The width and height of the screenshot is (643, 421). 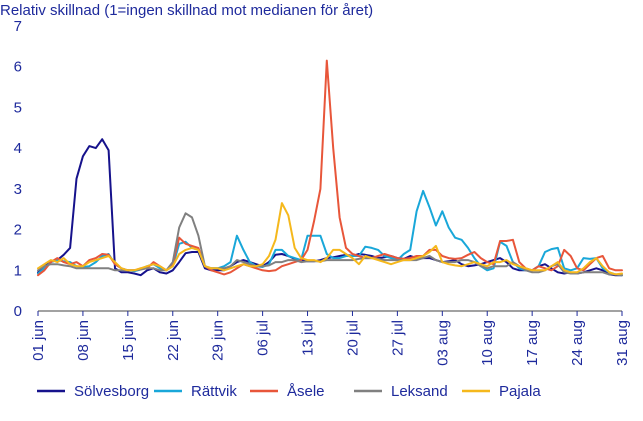 What do you see at coordinates (18, 169) in the screenshot?
I see `y-axis: 0 1 2 3 4 5 6 7` at bounding box center [18, 169].